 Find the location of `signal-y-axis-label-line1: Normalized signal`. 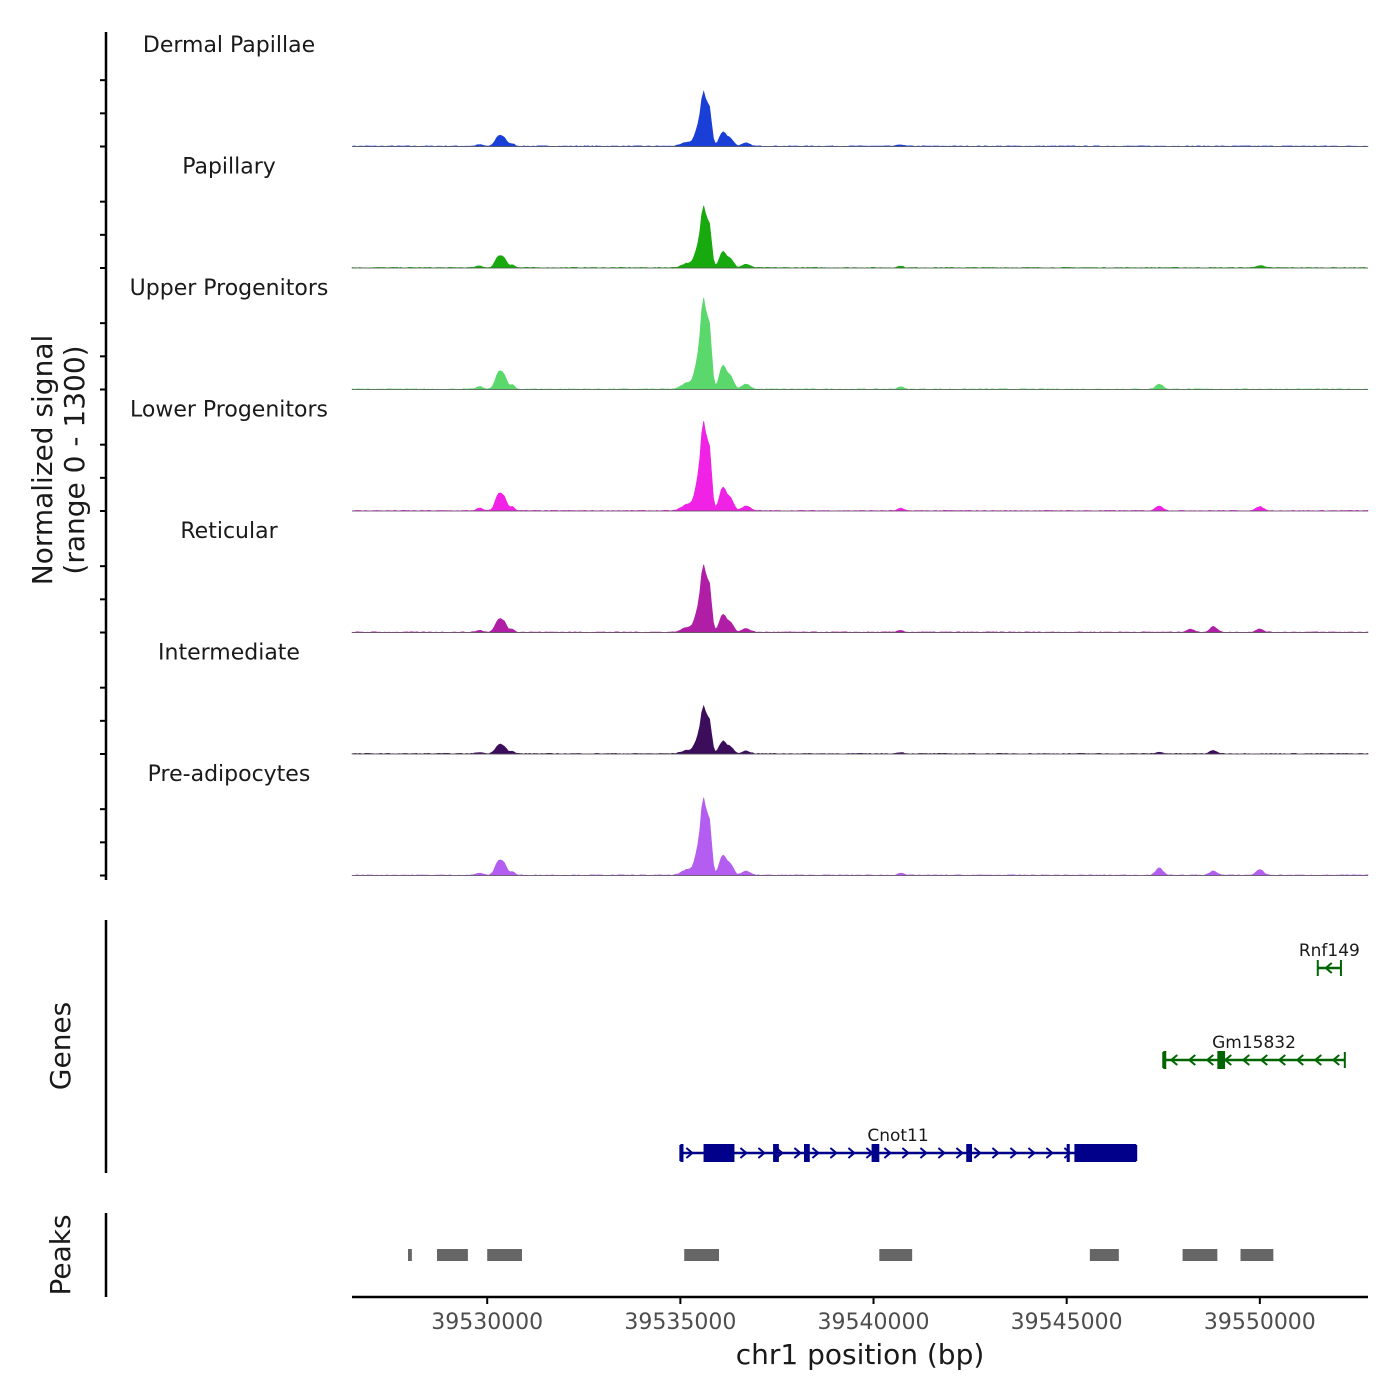

signal-y-axis-label-line1: Normalized signal is located at coordinates (42, 460).